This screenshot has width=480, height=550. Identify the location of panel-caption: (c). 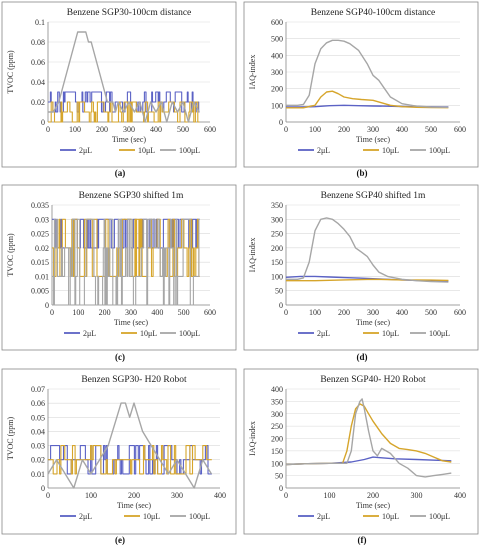
(120, 357).